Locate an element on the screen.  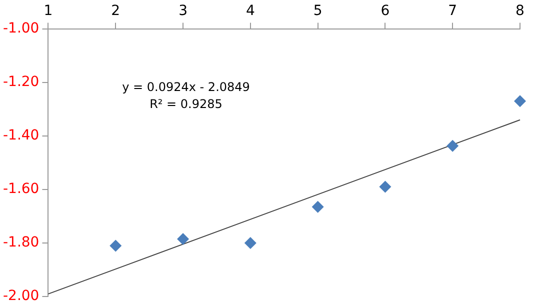
x-tick-label: 3 is located at coordinates (183, 11).